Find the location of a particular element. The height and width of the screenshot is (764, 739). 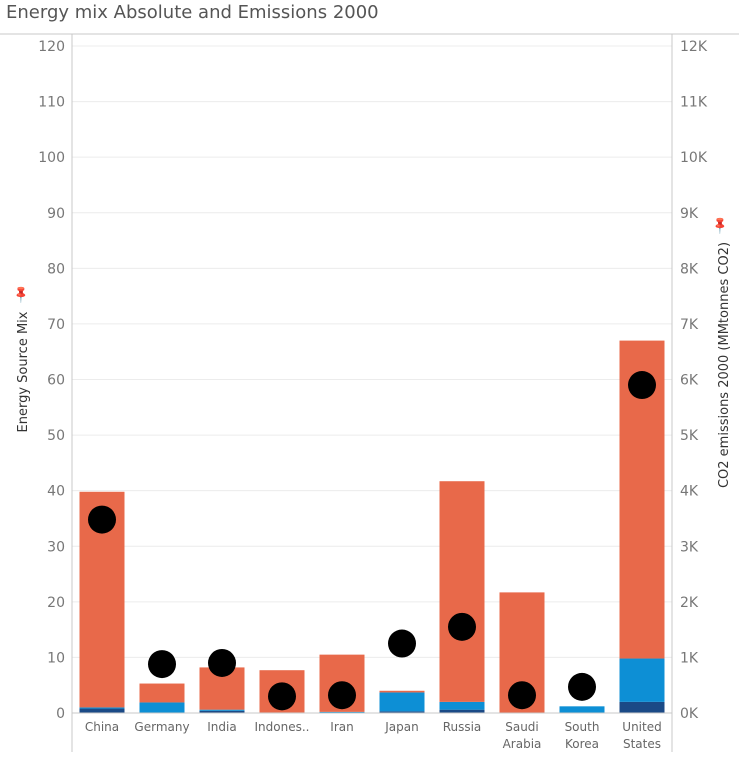

chart-title: Energy mix Absolute and Emissions 2000 is located at coordinates (192, 12).